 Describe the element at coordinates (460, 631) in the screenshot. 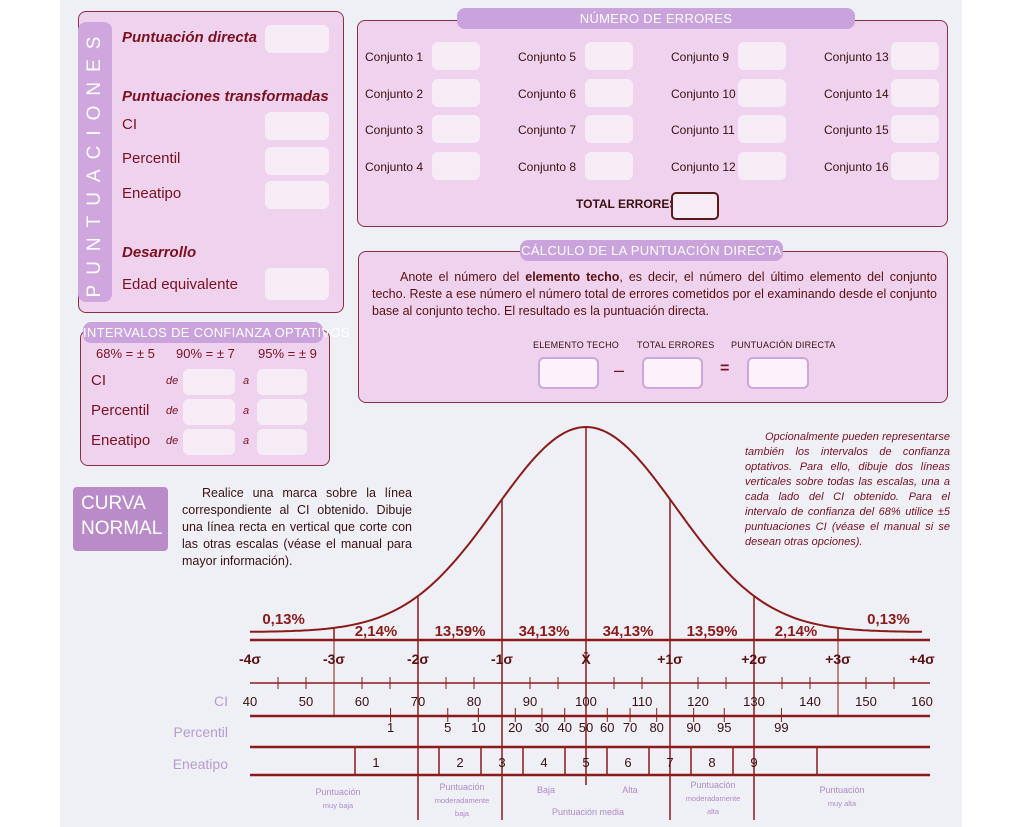

I see `percentage-label: 13,59%` at that location.